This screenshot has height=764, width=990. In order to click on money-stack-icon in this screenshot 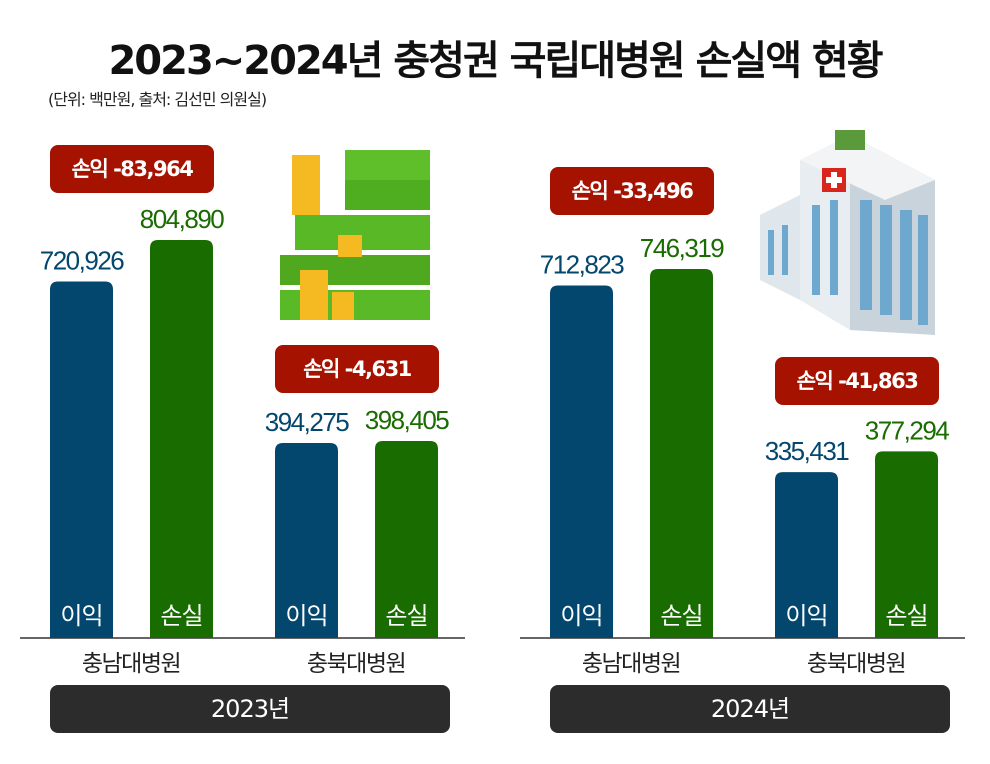, I will do `click(355, 235)`.